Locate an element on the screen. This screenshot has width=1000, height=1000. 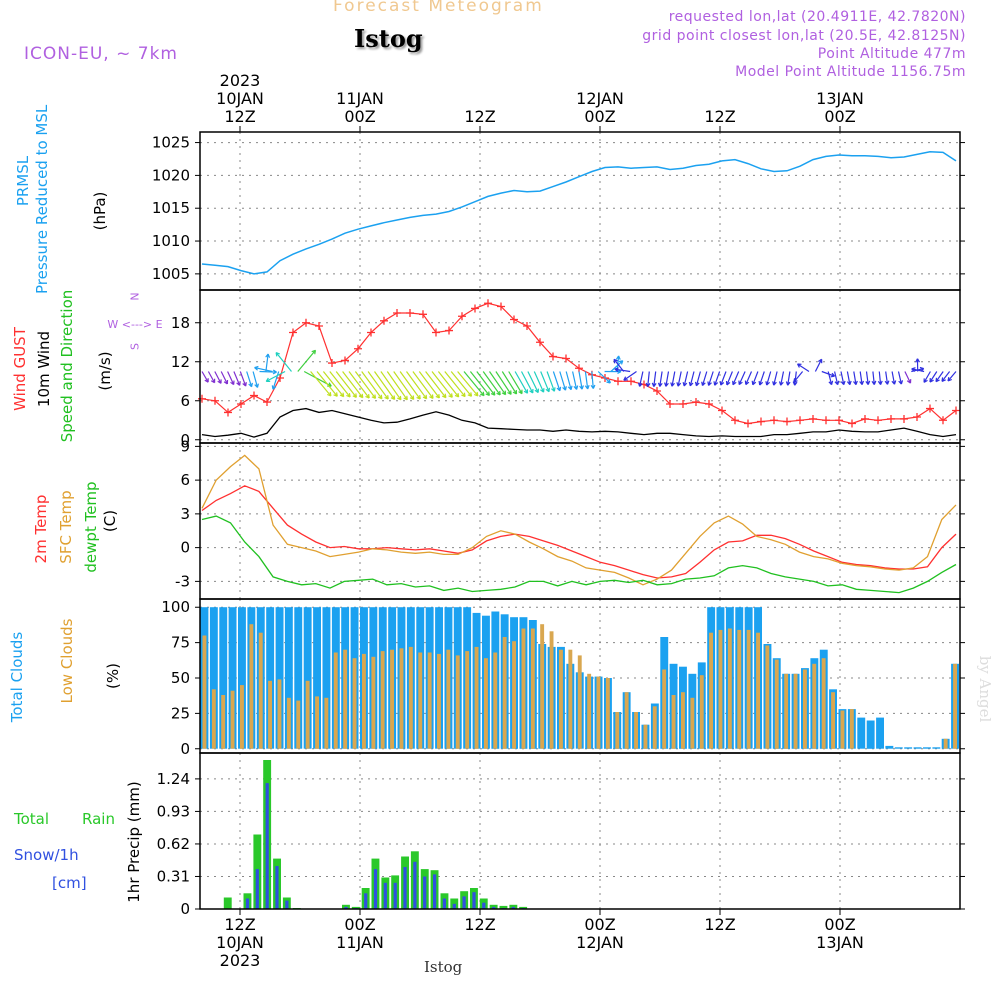
gust-line is located at coordinates (579, 363).